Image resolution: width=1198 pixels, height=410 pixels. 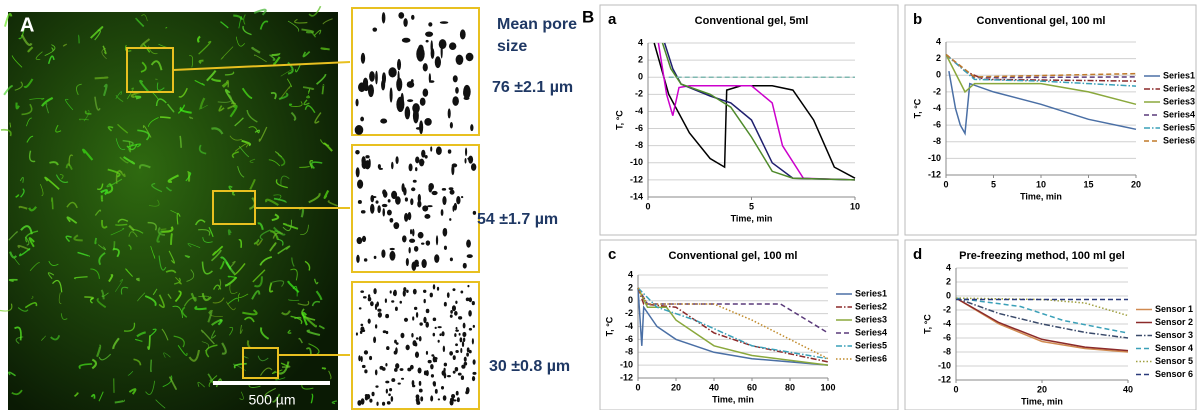 I want to click on y-tick-label: 4, so click(x=630, y=274).